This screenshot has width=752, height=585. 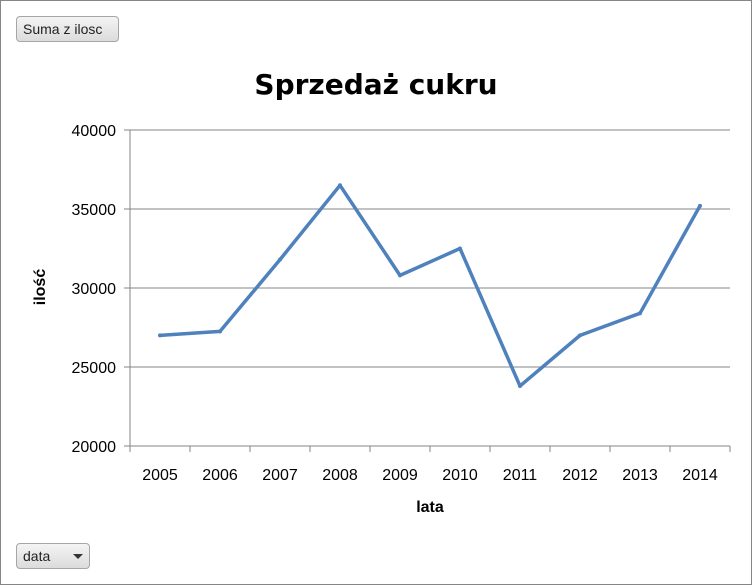 What do you see at coordinates (160, 475) in the screenshot?
I see `x-tick-label: 2005` at bounding box center [160, 475].